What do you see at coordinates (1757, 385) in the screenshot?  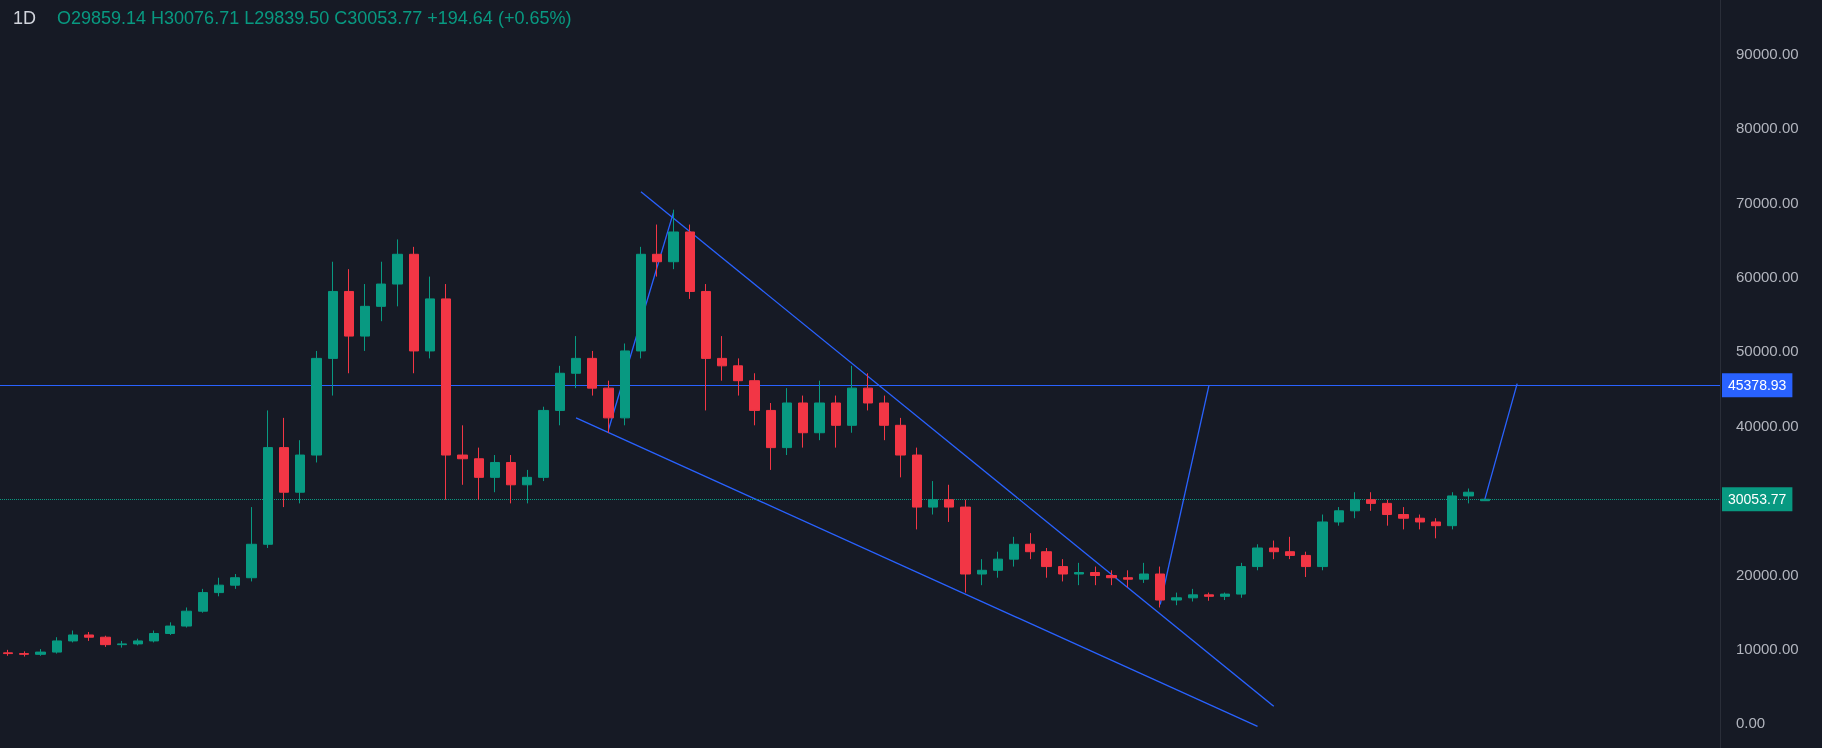 I see `ref-line-label: 45378.93` at bounding box center [1757, 385].